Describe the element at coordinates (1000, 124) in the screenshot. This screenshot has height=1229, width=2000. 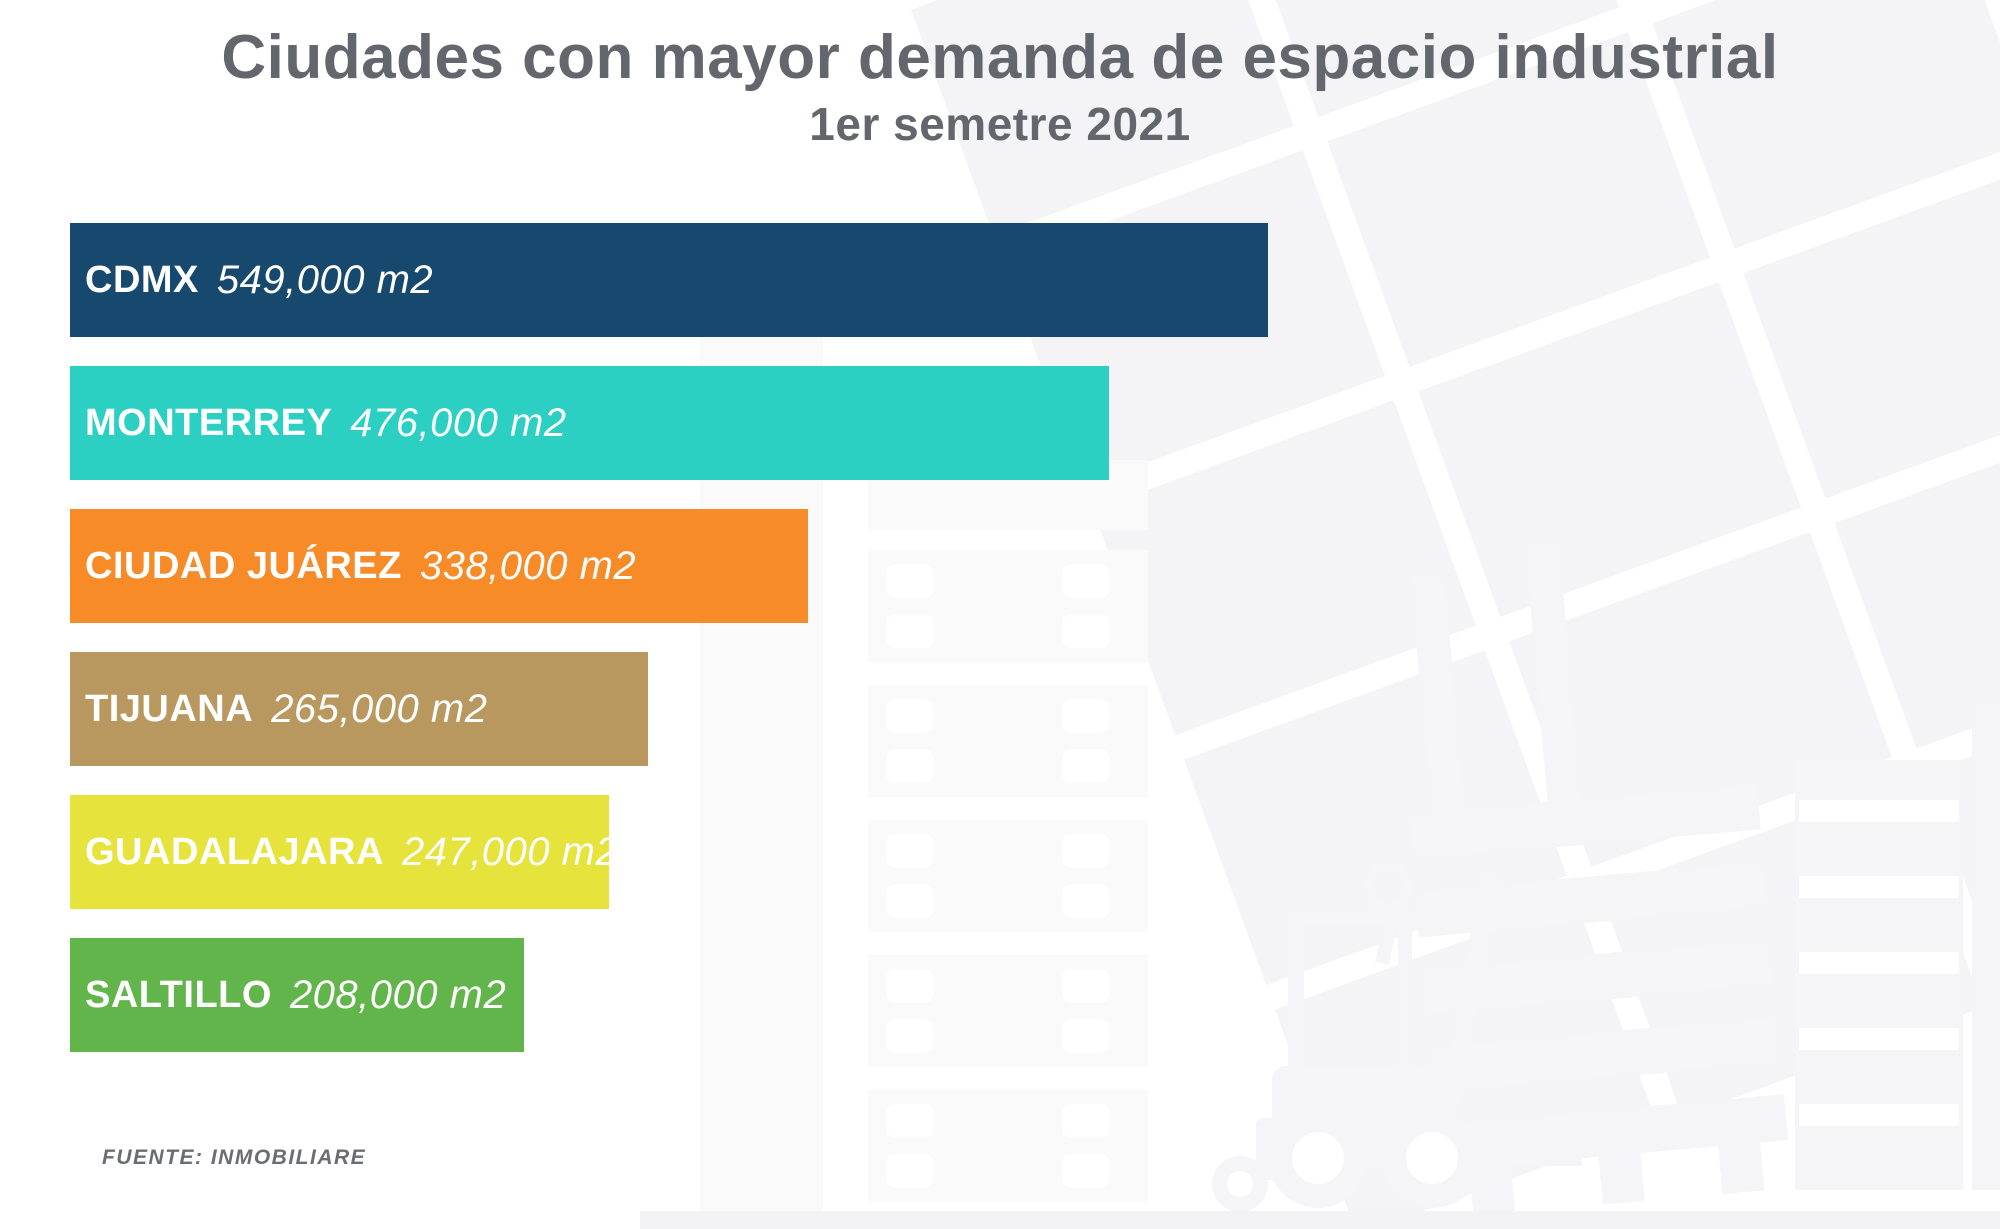
I see `page-subtitle: 1er semetre 2021` at that location.